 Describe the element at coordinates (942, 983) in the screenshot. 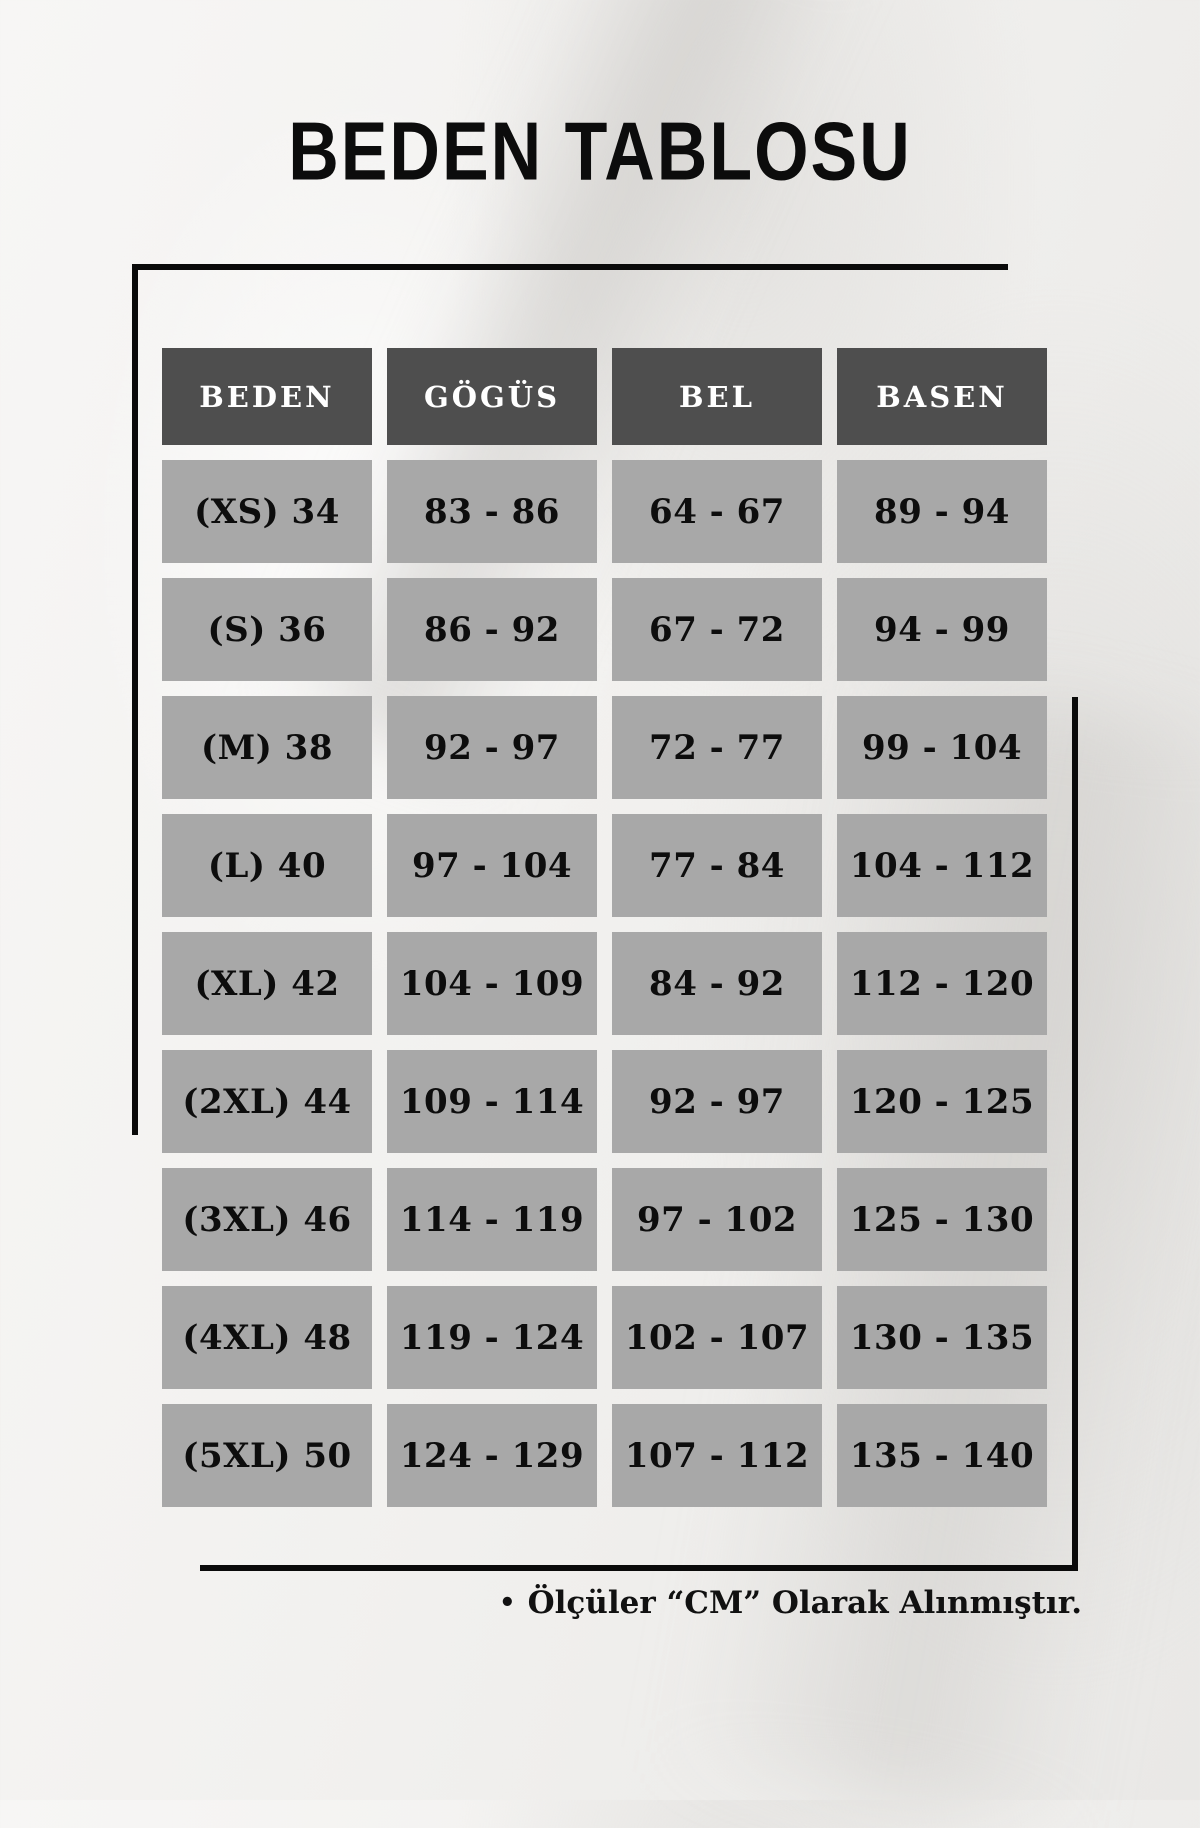

I see `table-cell: 112 - 120` at that location.